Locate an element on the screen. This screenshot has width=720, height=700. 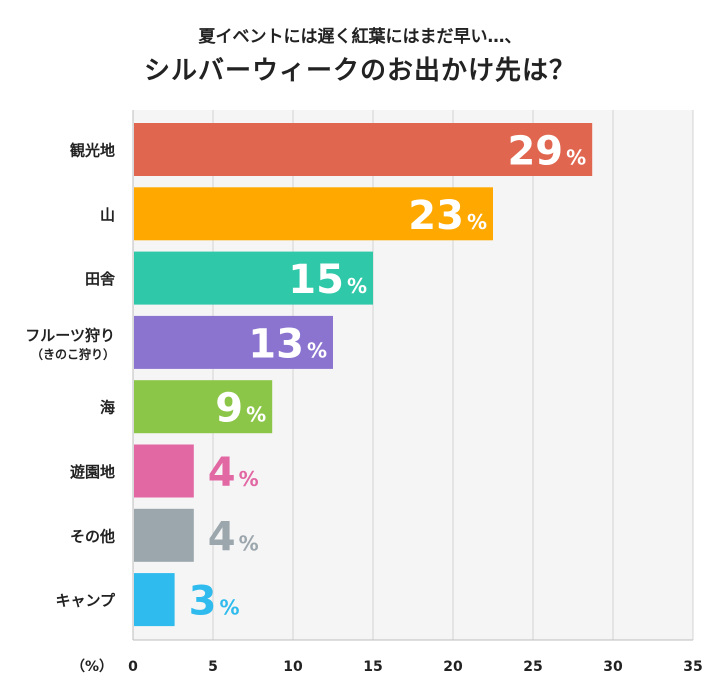
category-label: キャンプ is located at coordinates (85, 601).